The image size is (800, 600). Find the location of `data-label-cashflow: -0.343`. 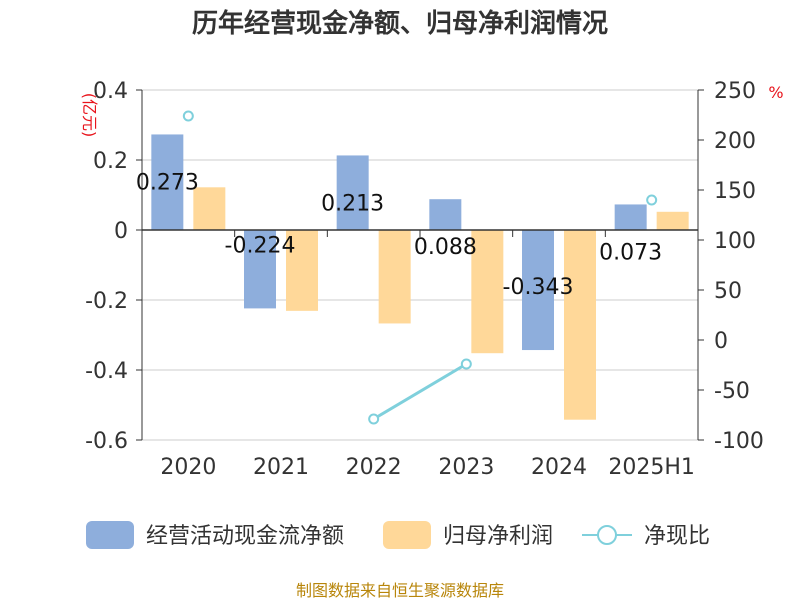

data-label-cashflow: -0.343 is located at coordinates (538, 287).